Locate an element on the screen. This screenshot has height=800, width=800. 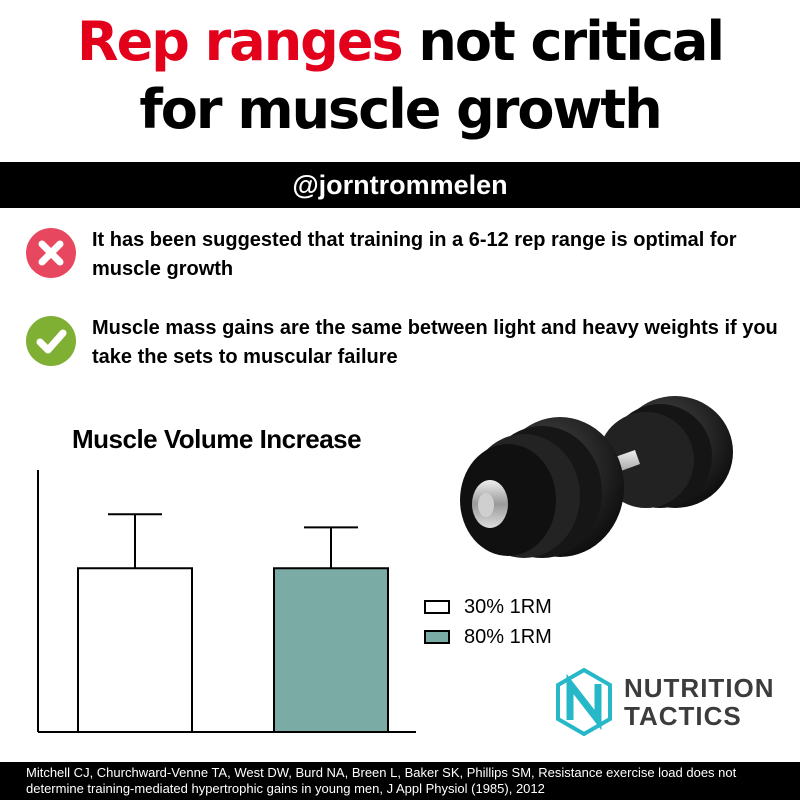
legend-label-30rm: 30% 1RM is located at coordinates (508, 606).